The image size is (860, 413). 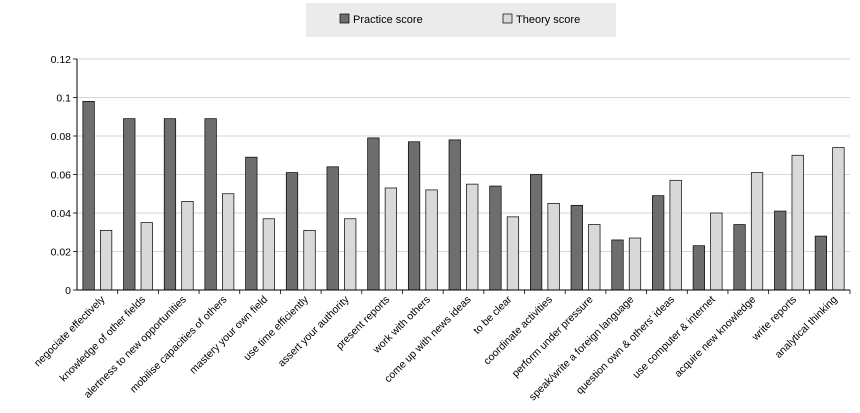 I want to click on y-tick-label: 0.06, so click(x=61, y=176).